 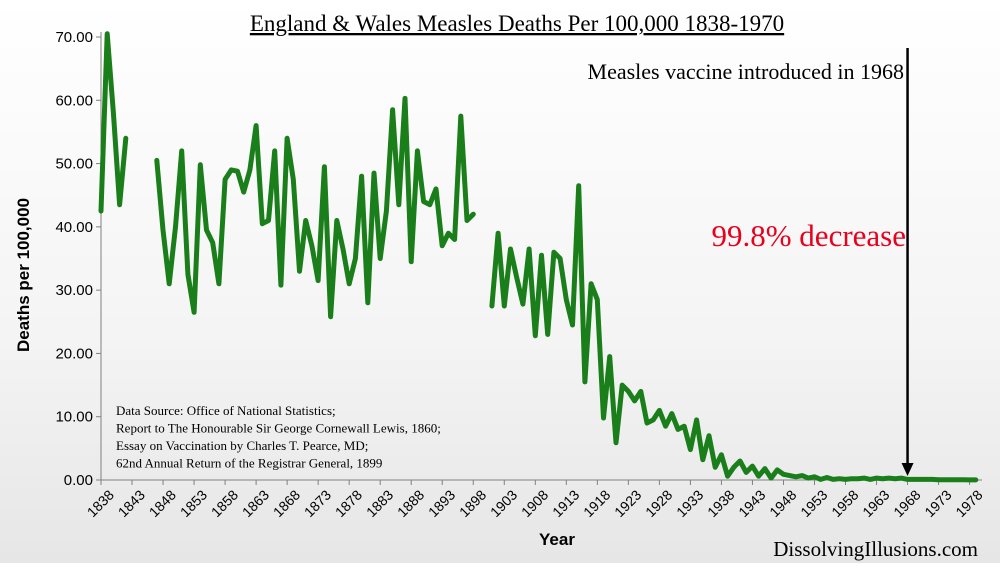 What do you see at coordinates (689, 503) in the screenshot?
I see `x-tick-label: 1933` at bounding box center [689, 503].